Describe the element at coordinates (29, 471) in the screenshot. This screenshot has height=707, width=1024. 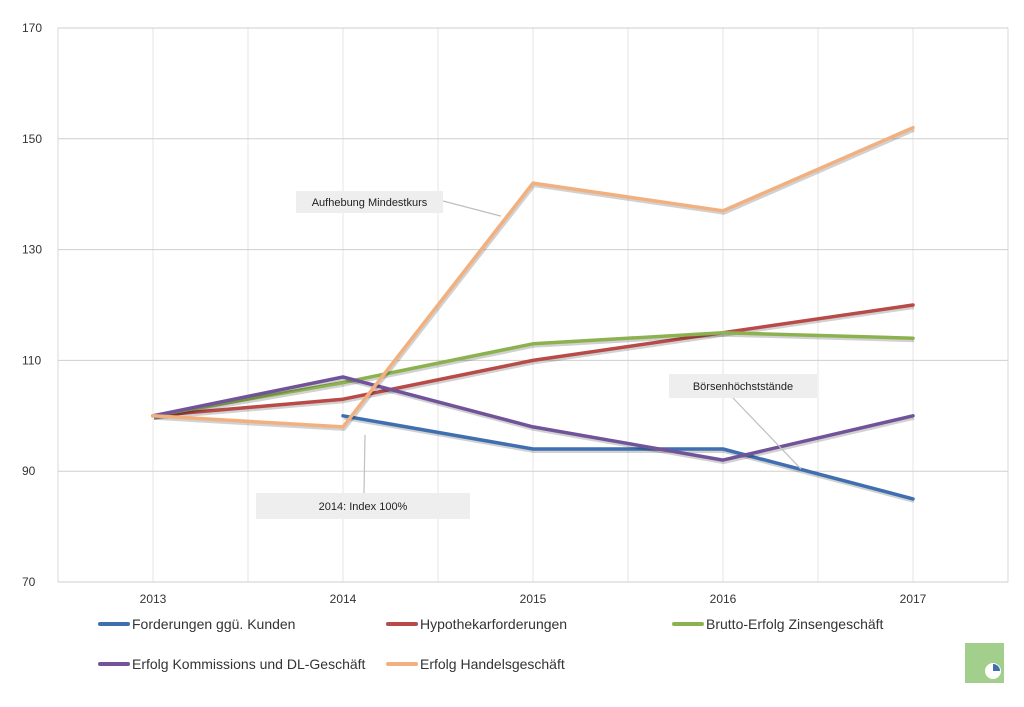
I see `y-tick-label: 90` at that location.